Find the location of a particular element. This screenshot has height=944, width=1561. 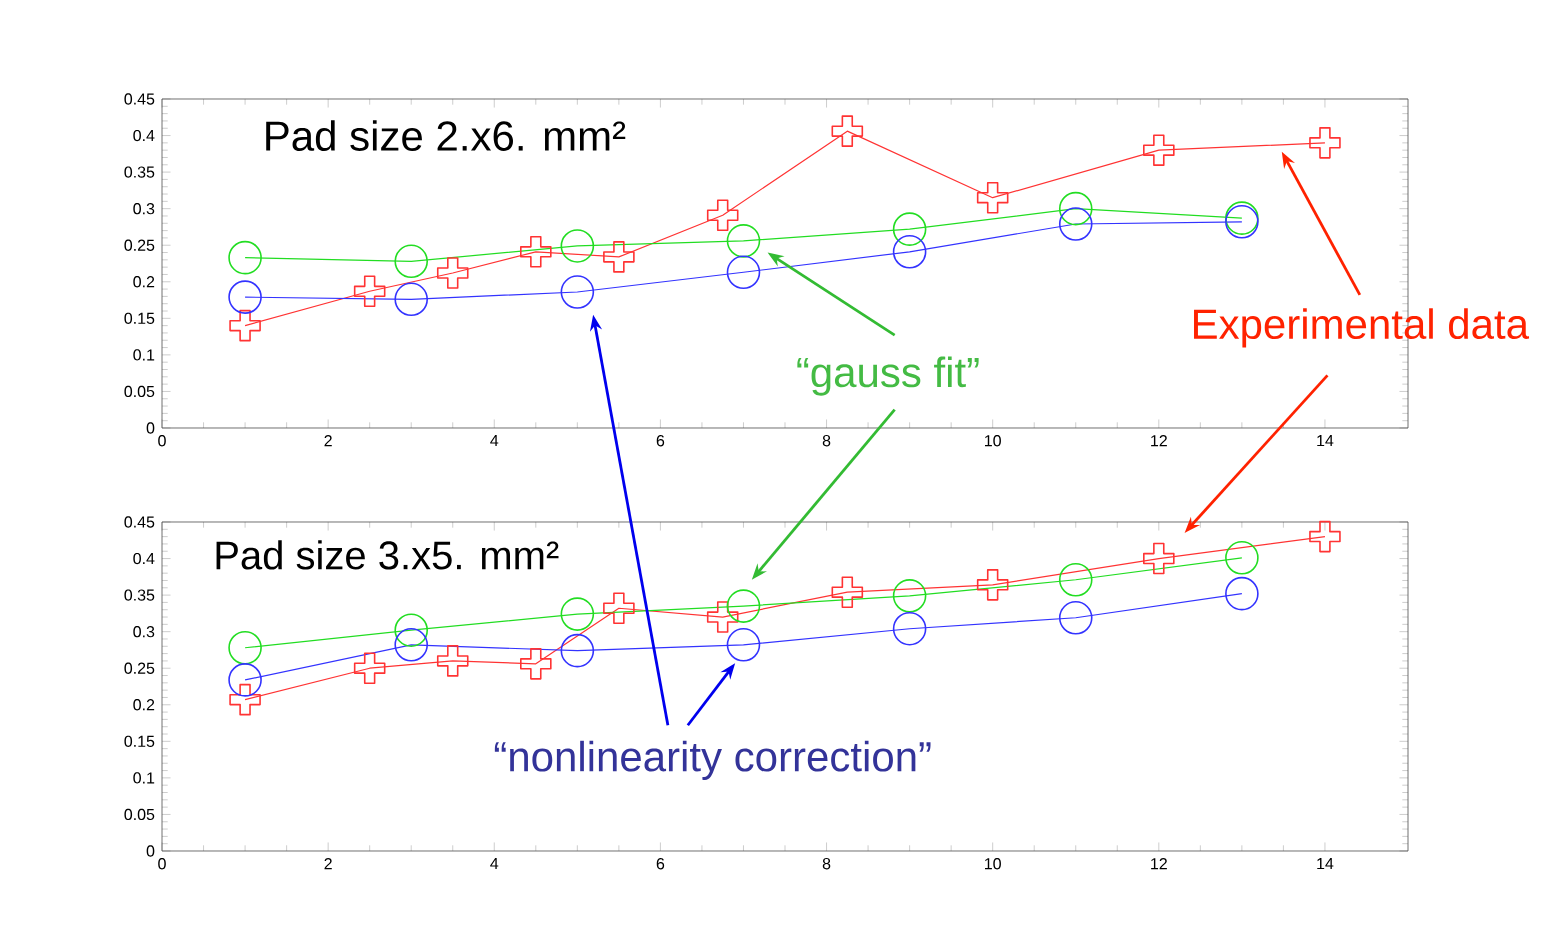

annotation: “gauss fit” is located at coordinates (888, 376).